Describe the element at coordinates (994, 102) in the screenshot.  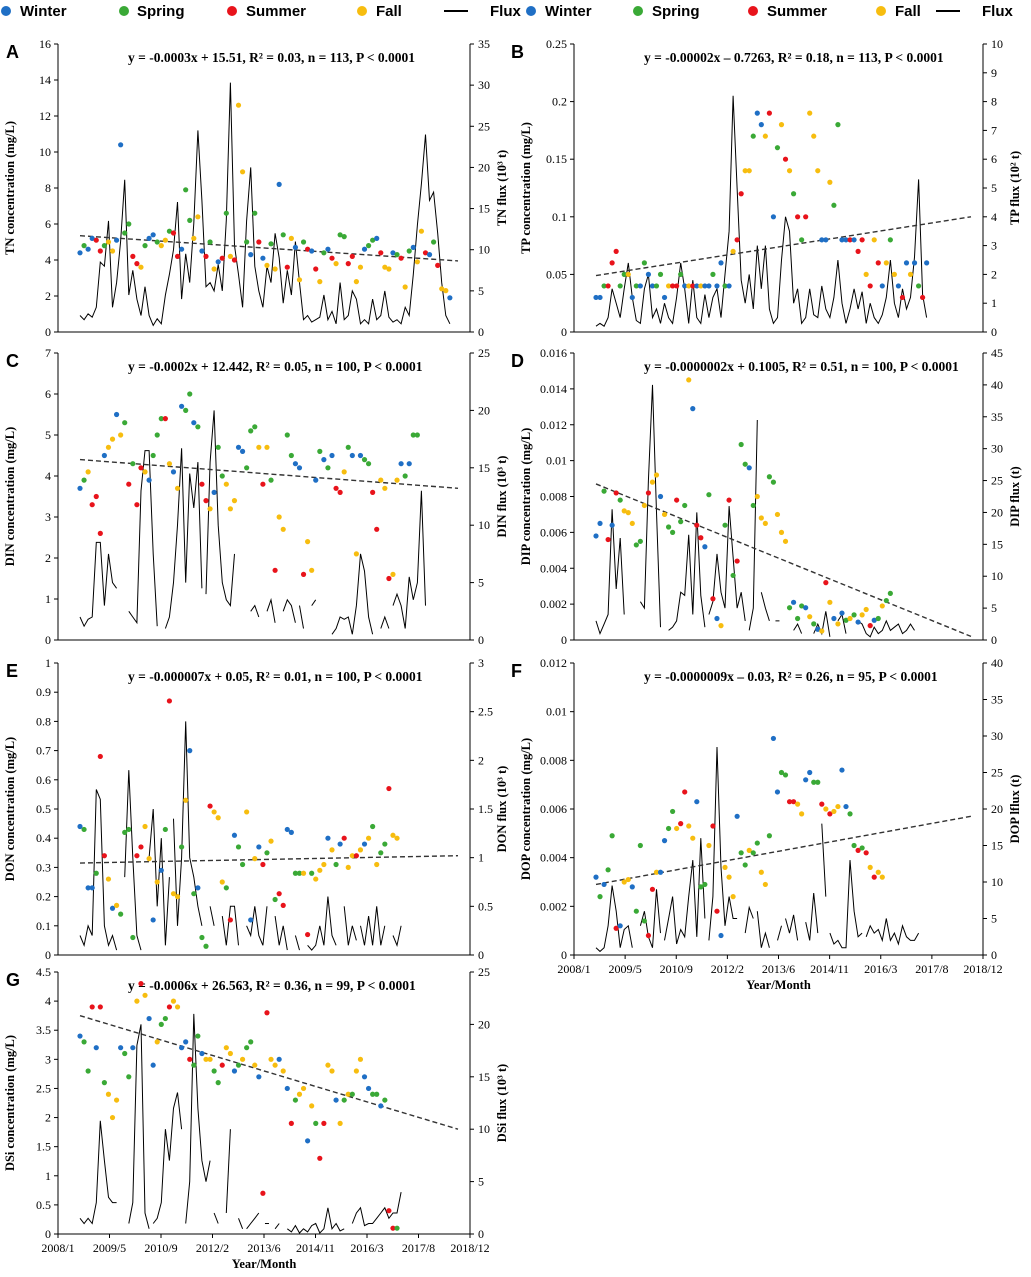
I see `y2-tick-label: 8` at that location.